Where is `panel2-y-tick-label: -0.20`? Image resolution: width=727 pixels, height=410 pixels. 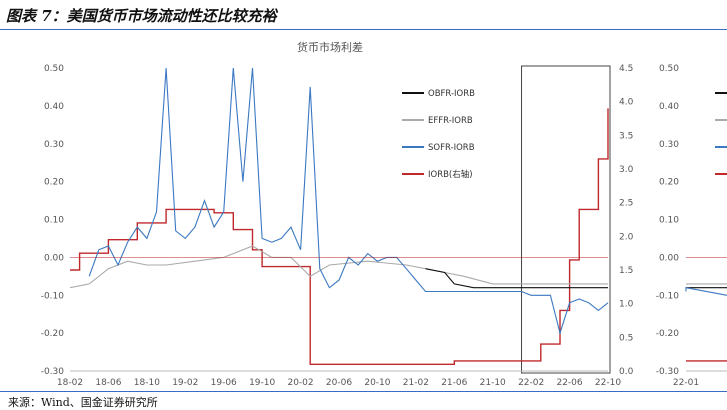
panel2-y-tick-label: -0.20 is located at coordinates (668, 334).